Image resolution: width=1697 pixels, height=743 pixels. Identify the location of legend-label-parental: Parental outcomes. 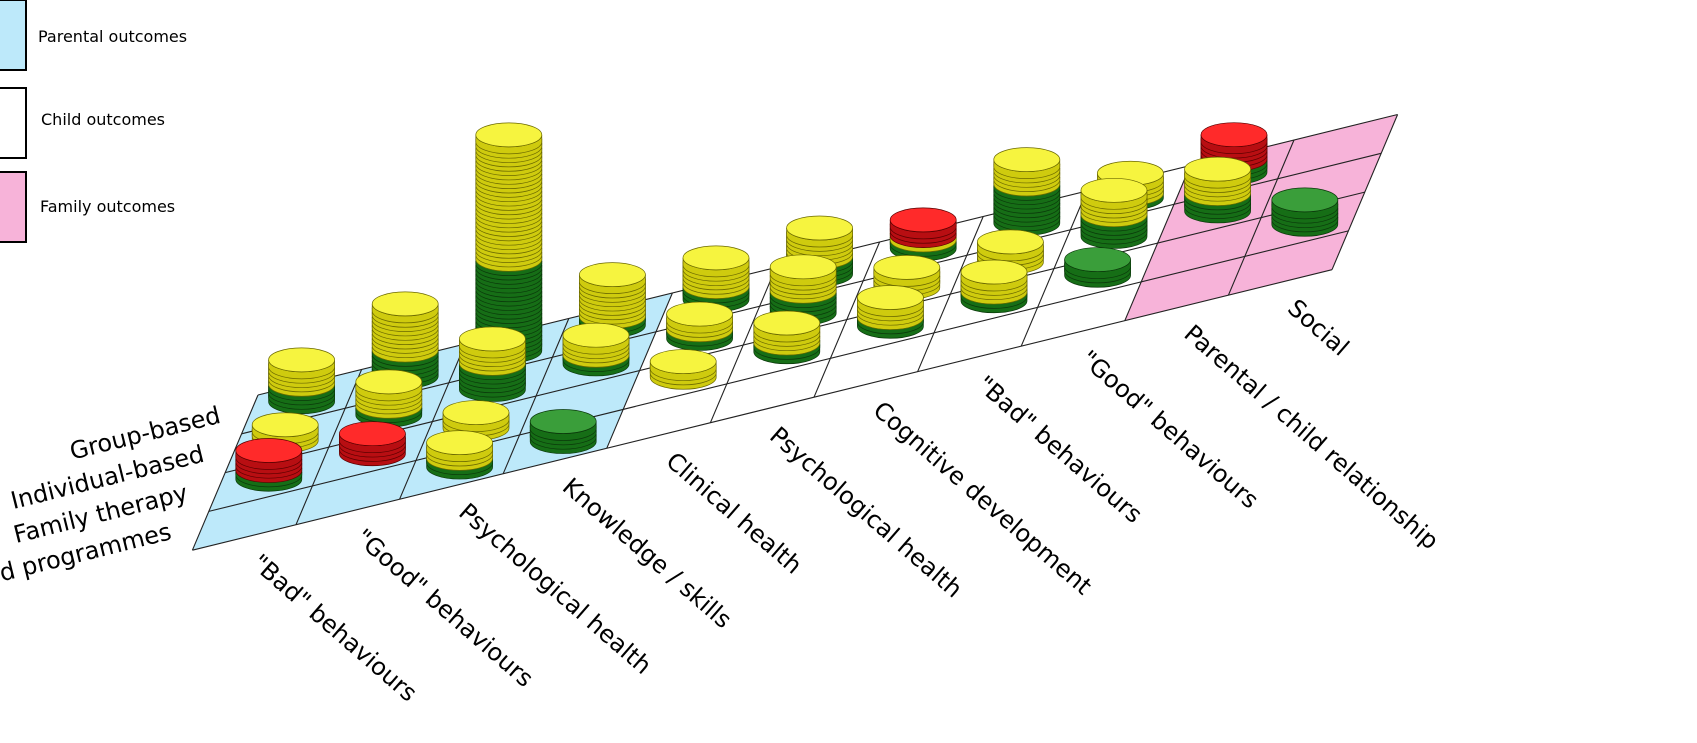
(112, 36).